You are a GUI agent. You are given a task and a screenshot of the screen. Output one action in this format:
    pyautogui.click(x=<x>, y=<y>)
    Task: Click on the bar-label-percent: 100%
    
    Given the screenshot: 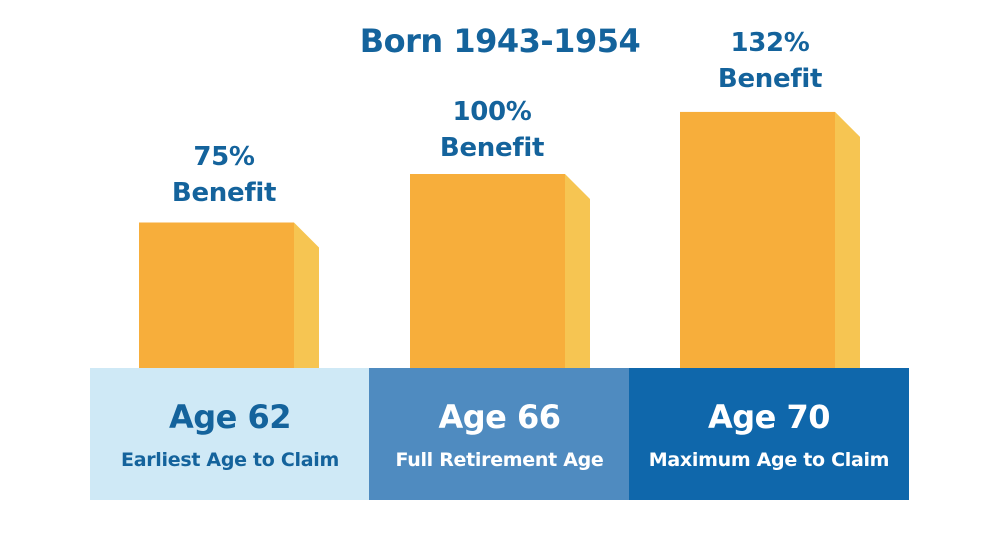 What is the action you would take?
    pyautogui.click(x=492, y=112)
    